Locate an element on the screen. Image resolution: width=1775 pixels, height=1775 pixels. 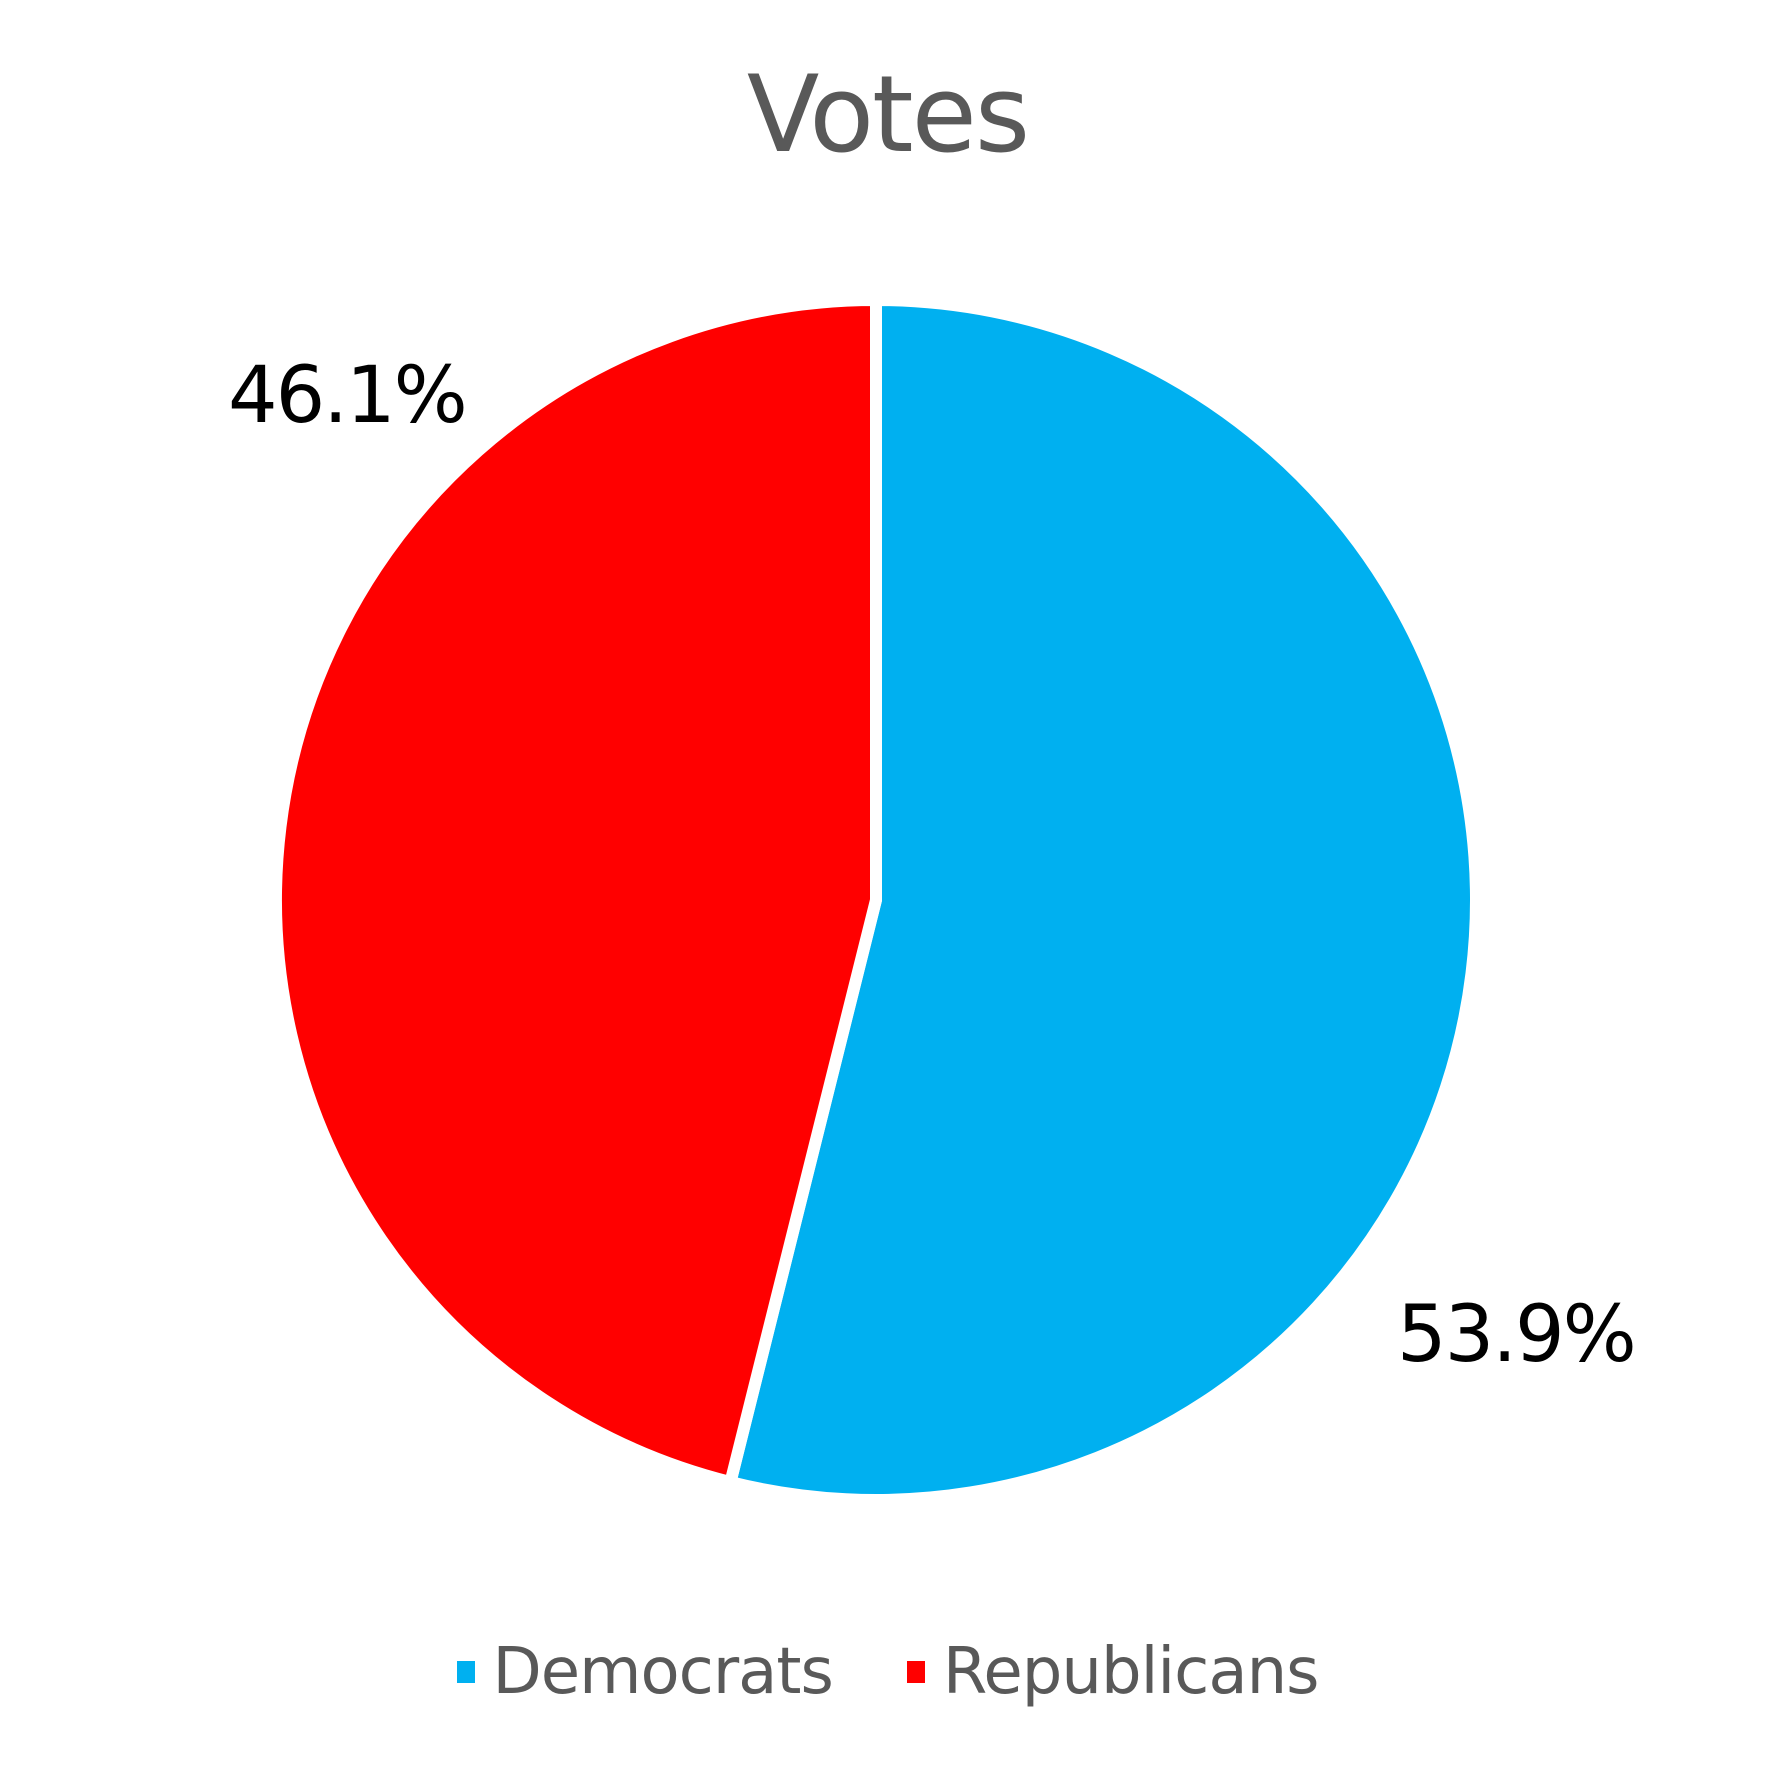
data-label-republicans: 46.1% is located at coordinates (348, 396).